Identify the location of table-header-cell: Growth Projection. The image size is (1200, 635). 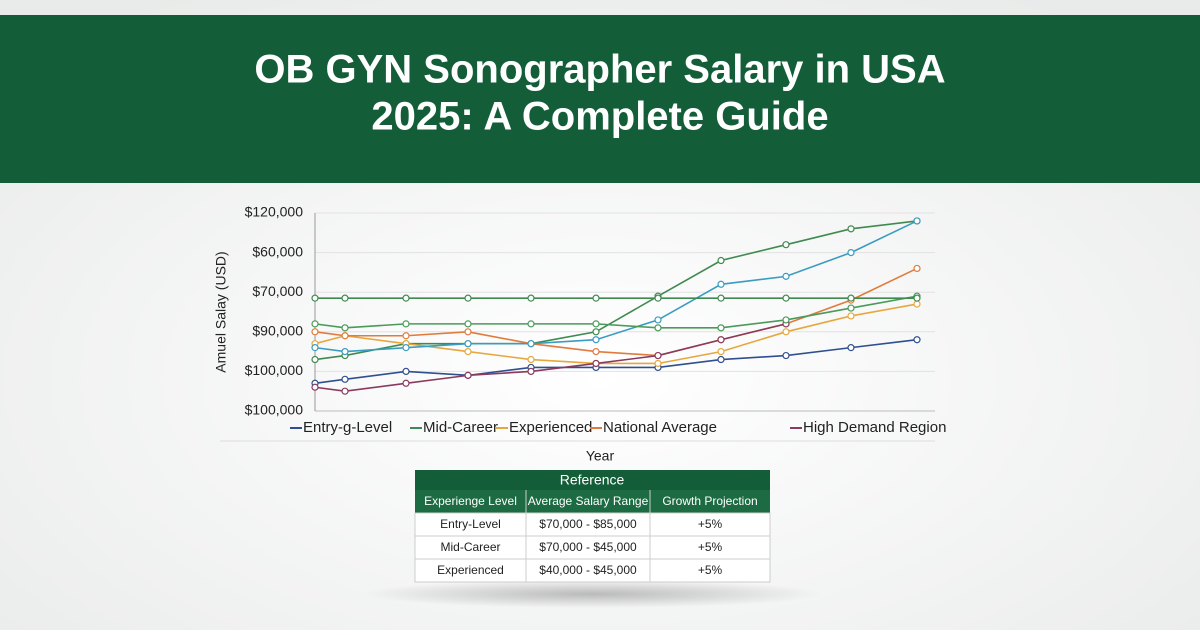
(709, 501).